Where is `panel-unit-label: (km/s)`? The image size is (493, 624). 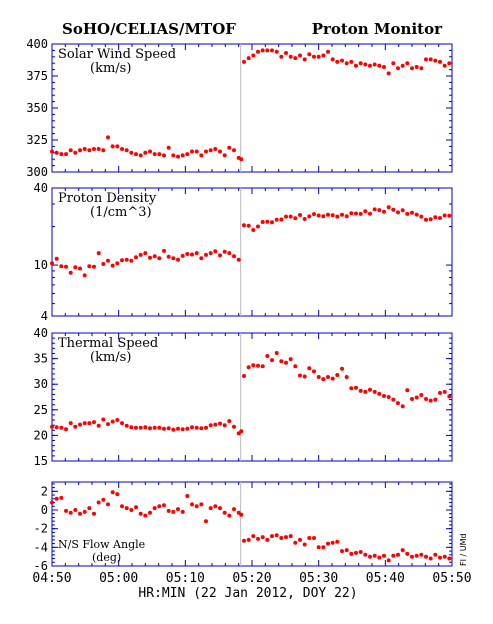 panel-unit-label: (km/s) is located at coordinates (110, 357).